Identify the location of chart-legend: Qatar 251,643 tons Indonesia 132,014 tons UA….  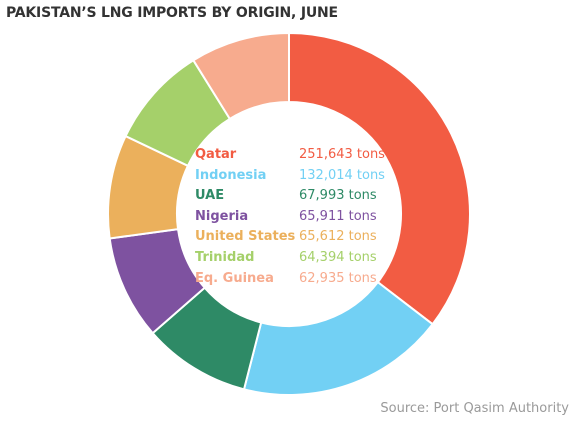
(290, 217).